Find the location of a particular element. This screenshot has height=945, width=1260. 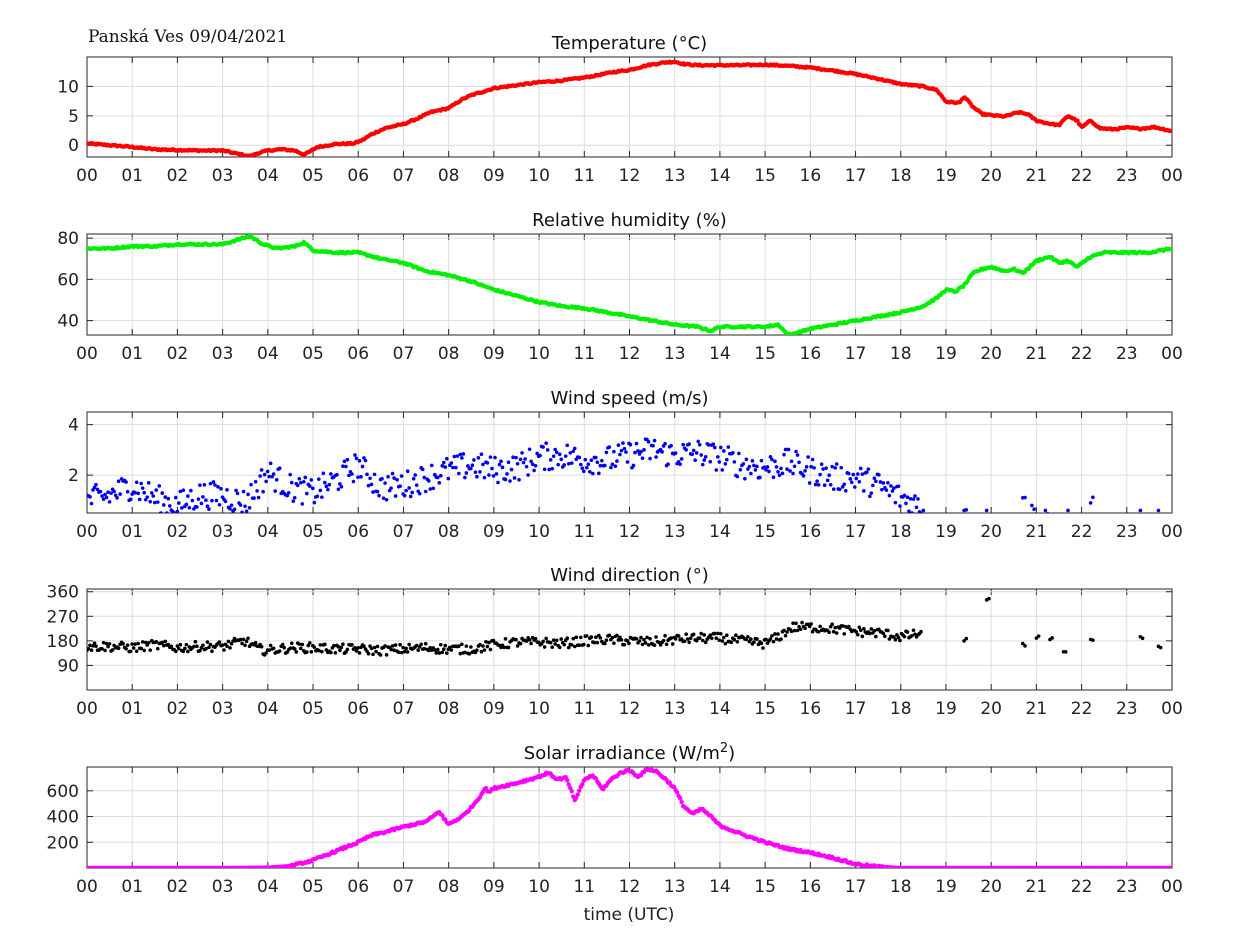

x-tick-label: 23 is located at coordinates (1127, 176).